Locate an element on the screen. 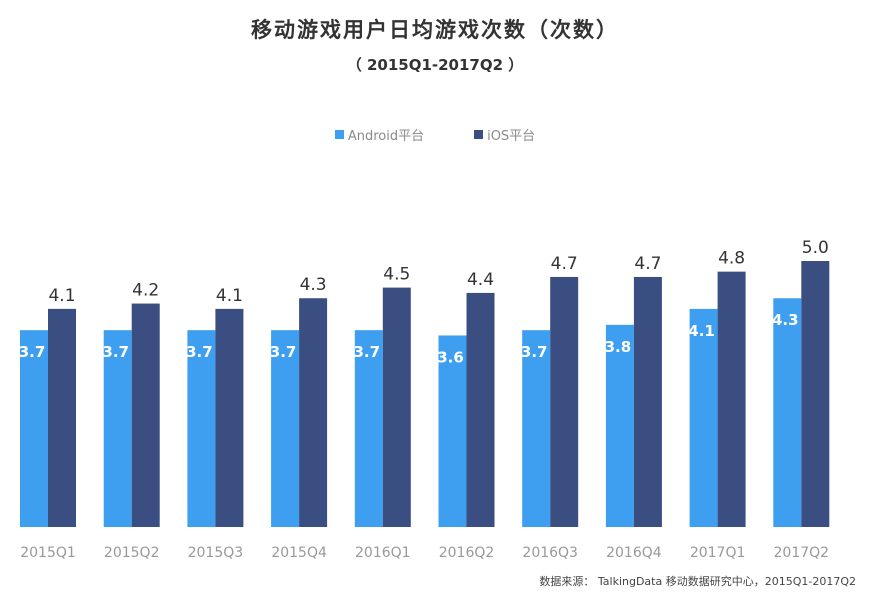 This screenshot has height=602, width=870. legend-item-ios: iOS平台 is located at coordinates (504, 134).